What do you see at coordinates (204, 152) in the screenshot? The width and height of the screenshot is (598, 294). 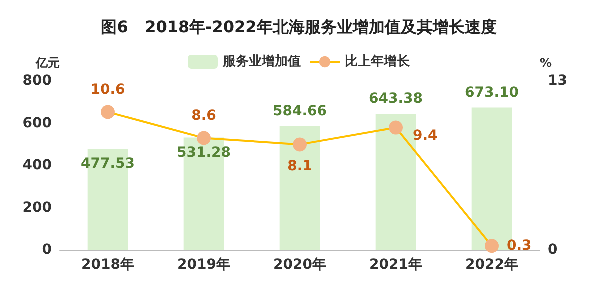 I see `data-label: 531.28` at bounding box center [204, 152].